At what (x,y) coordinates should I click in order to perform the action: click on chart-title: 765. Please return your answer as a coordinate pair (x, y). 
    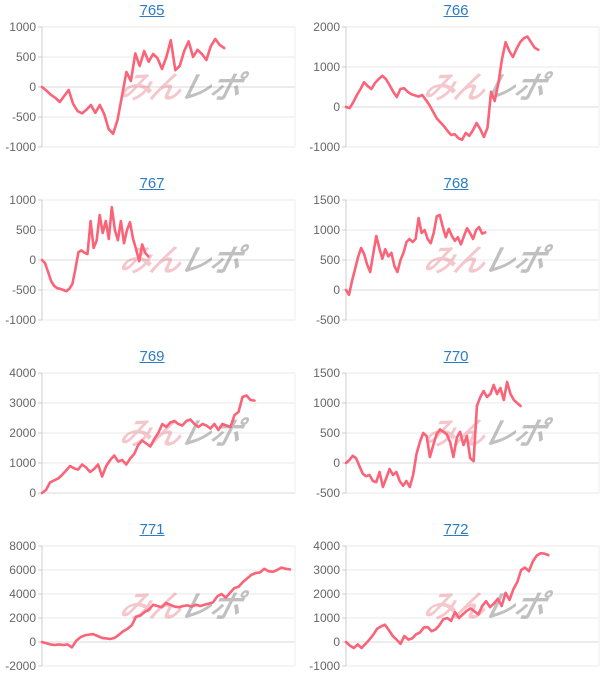
    Looking at the image, I should click on (152, 11).